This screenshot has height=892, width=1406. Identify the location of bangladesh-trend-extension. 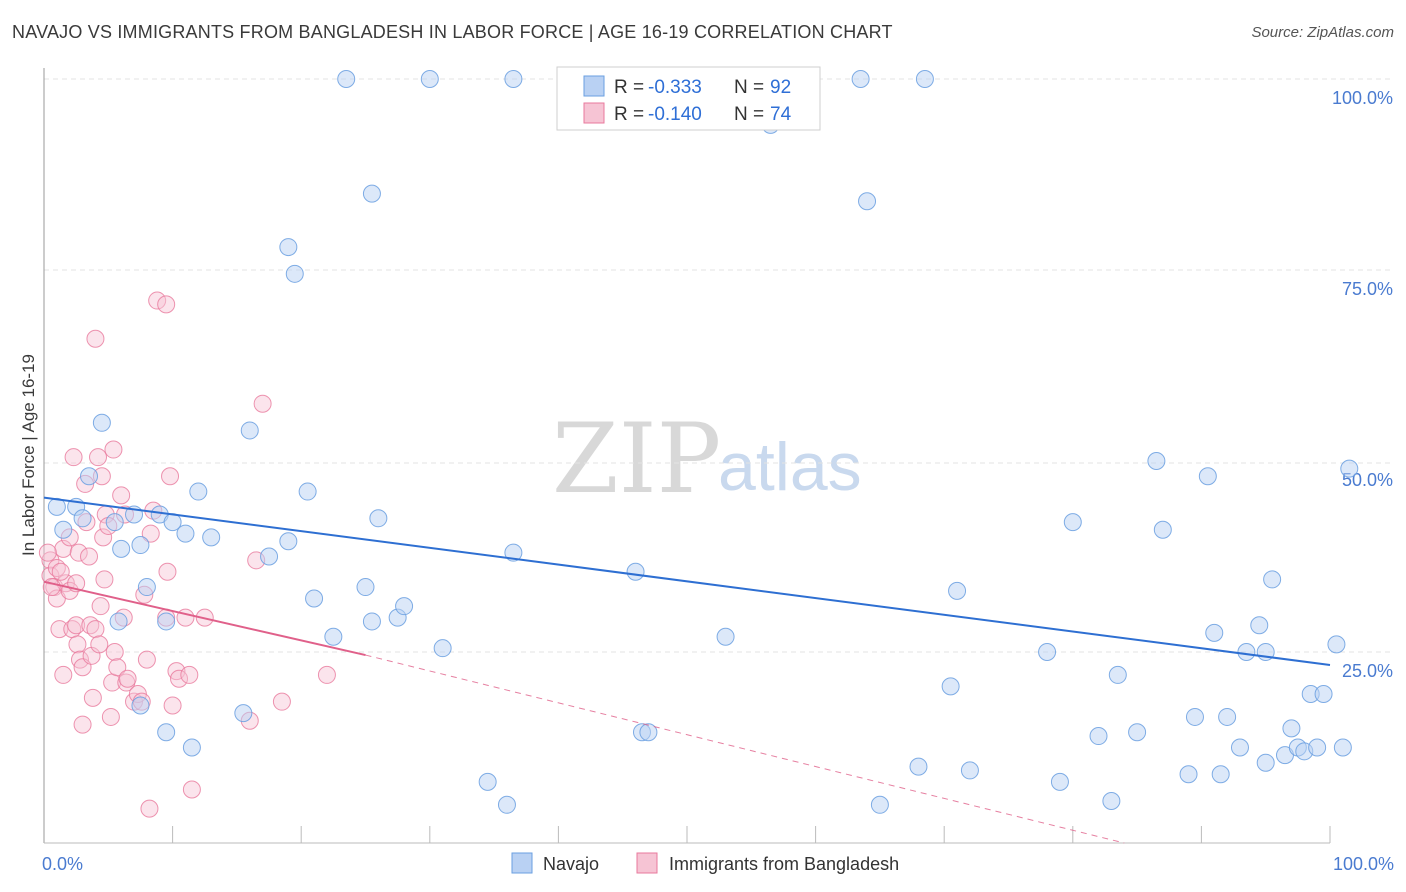
(745, 749).